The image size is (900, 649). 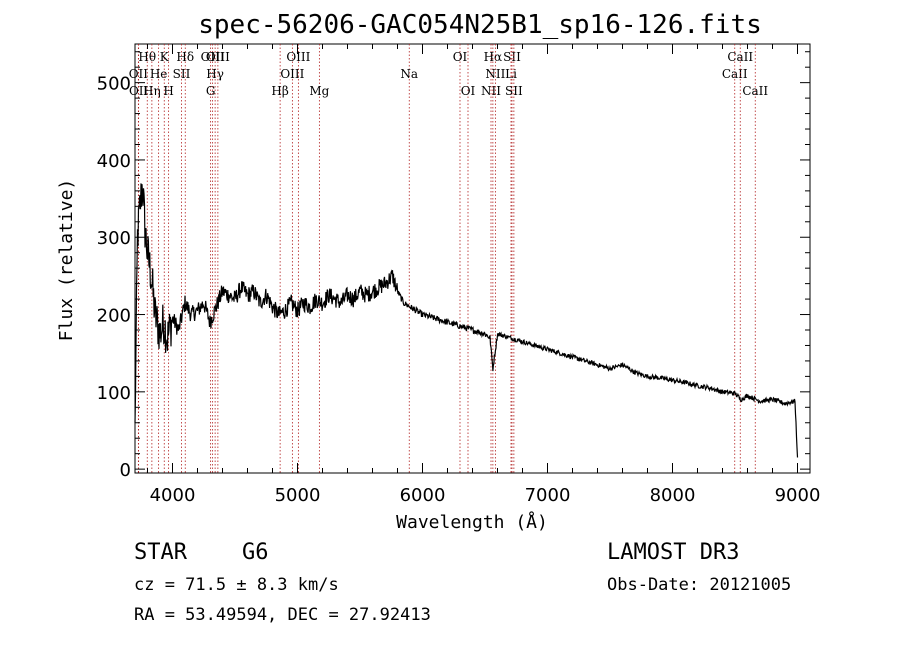 I want to click on spectral-line-label: G, so click(x=211, y=91).